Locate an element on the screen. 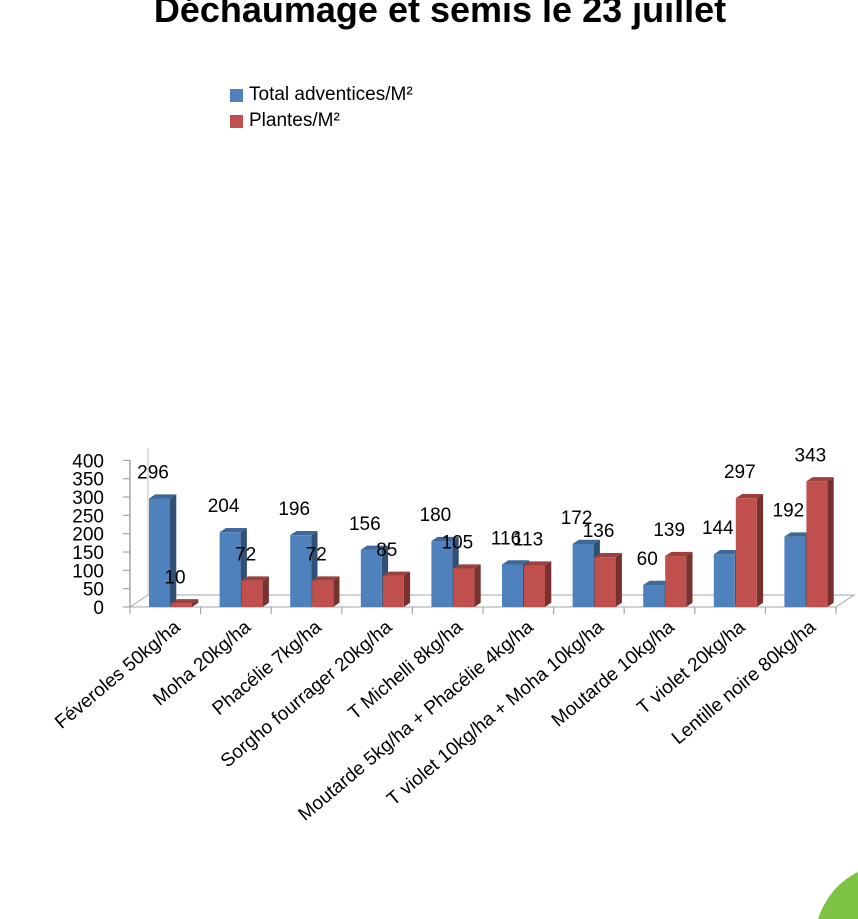 This screenshot has width=858, height=919. legend-label: Plantes/M² is located at coordinates (294, 120).